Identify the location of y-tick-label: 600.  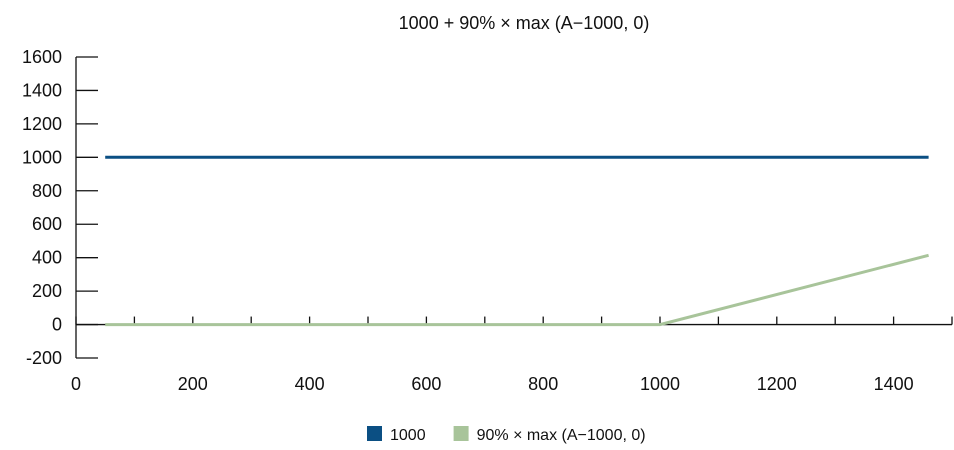
(47, 224).